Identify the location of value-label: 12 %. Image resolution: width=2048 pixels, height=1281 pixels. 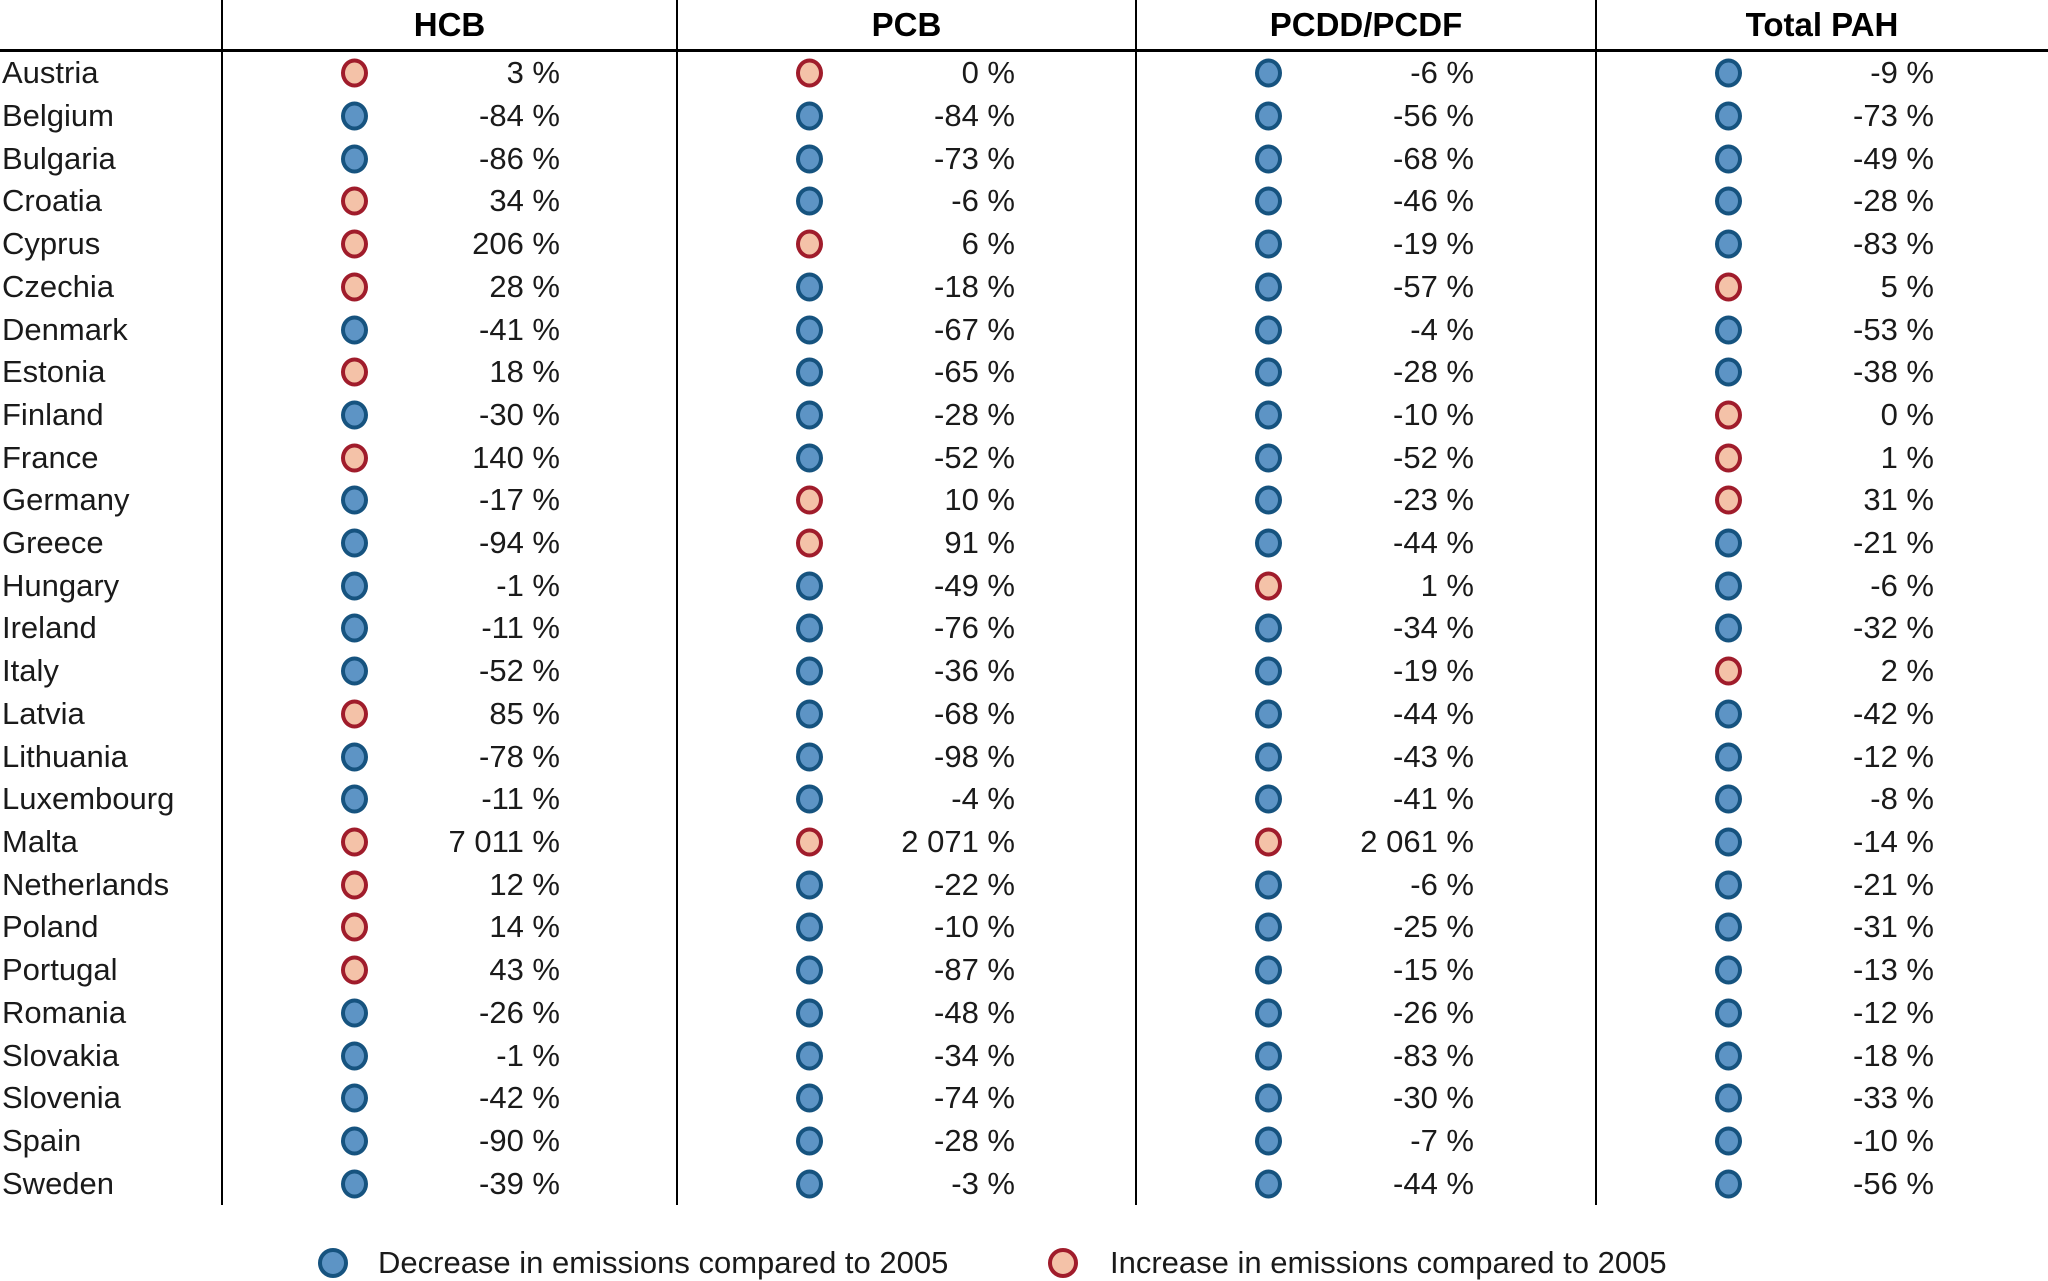
(524, 884).